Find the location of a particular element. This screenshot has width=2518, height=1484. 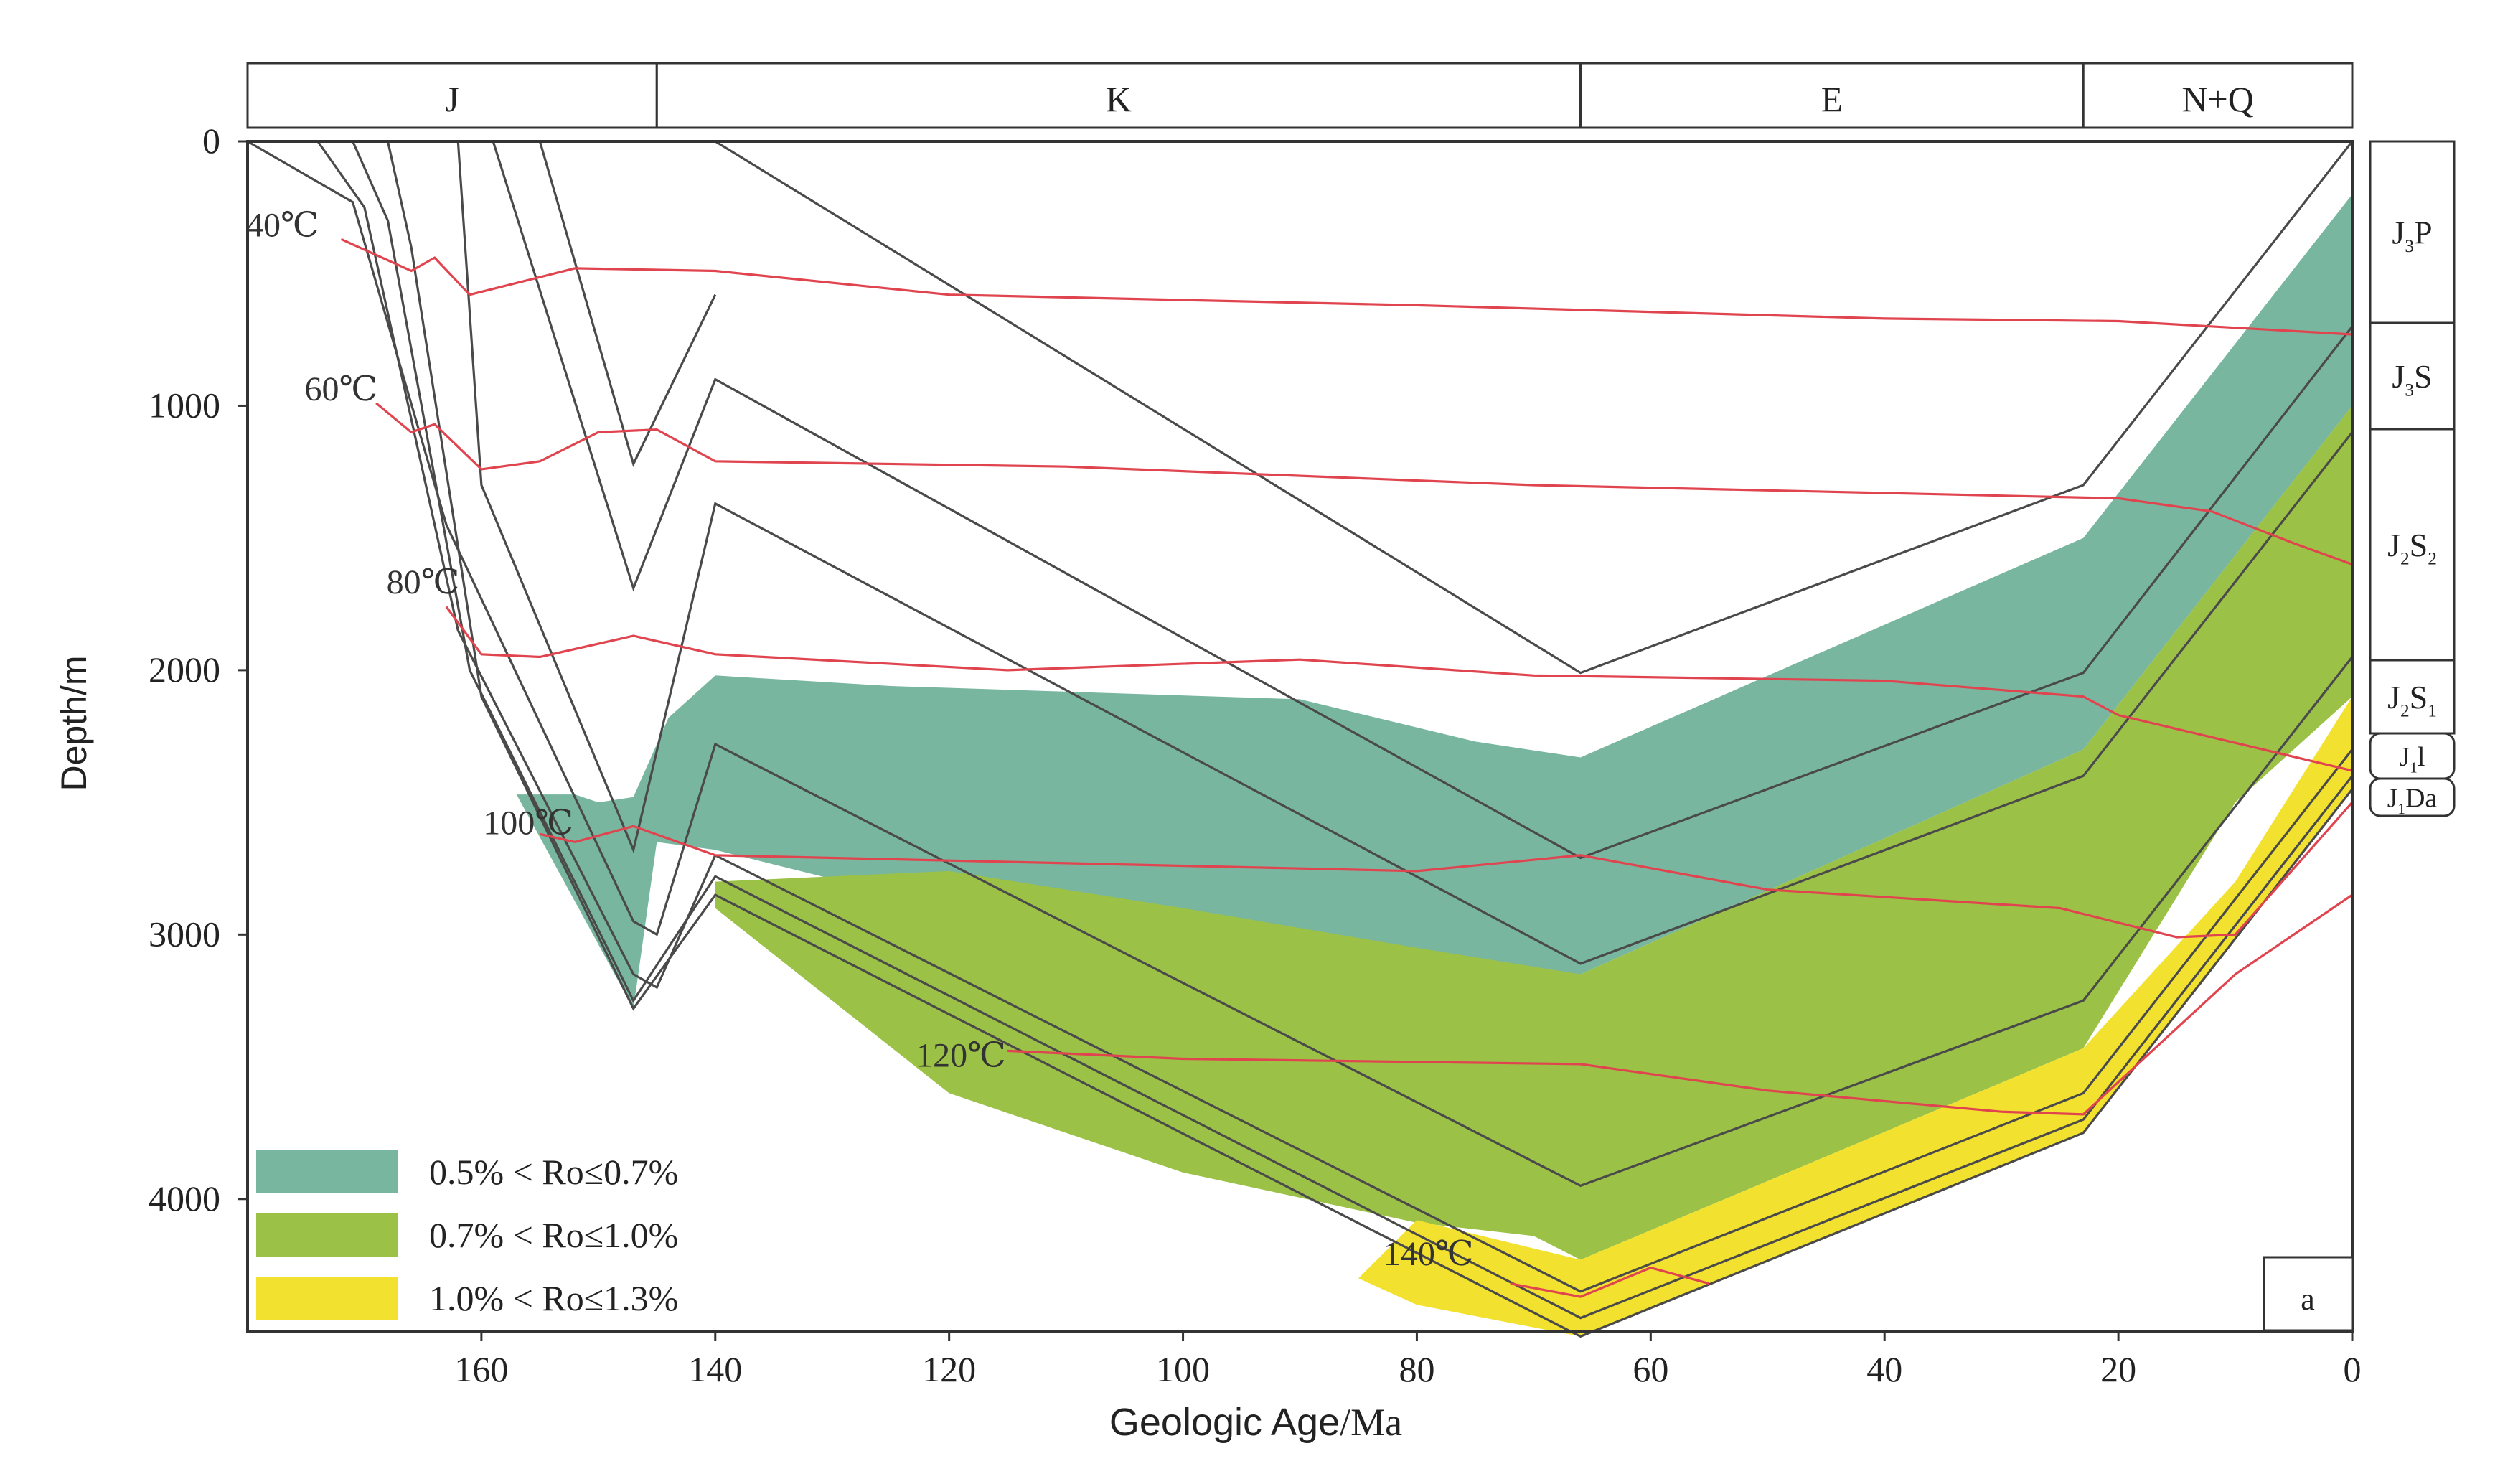

formation-column: J3P J3S J2S2 J2S1 J1l J1Da is located at coordinates (2412, 478).